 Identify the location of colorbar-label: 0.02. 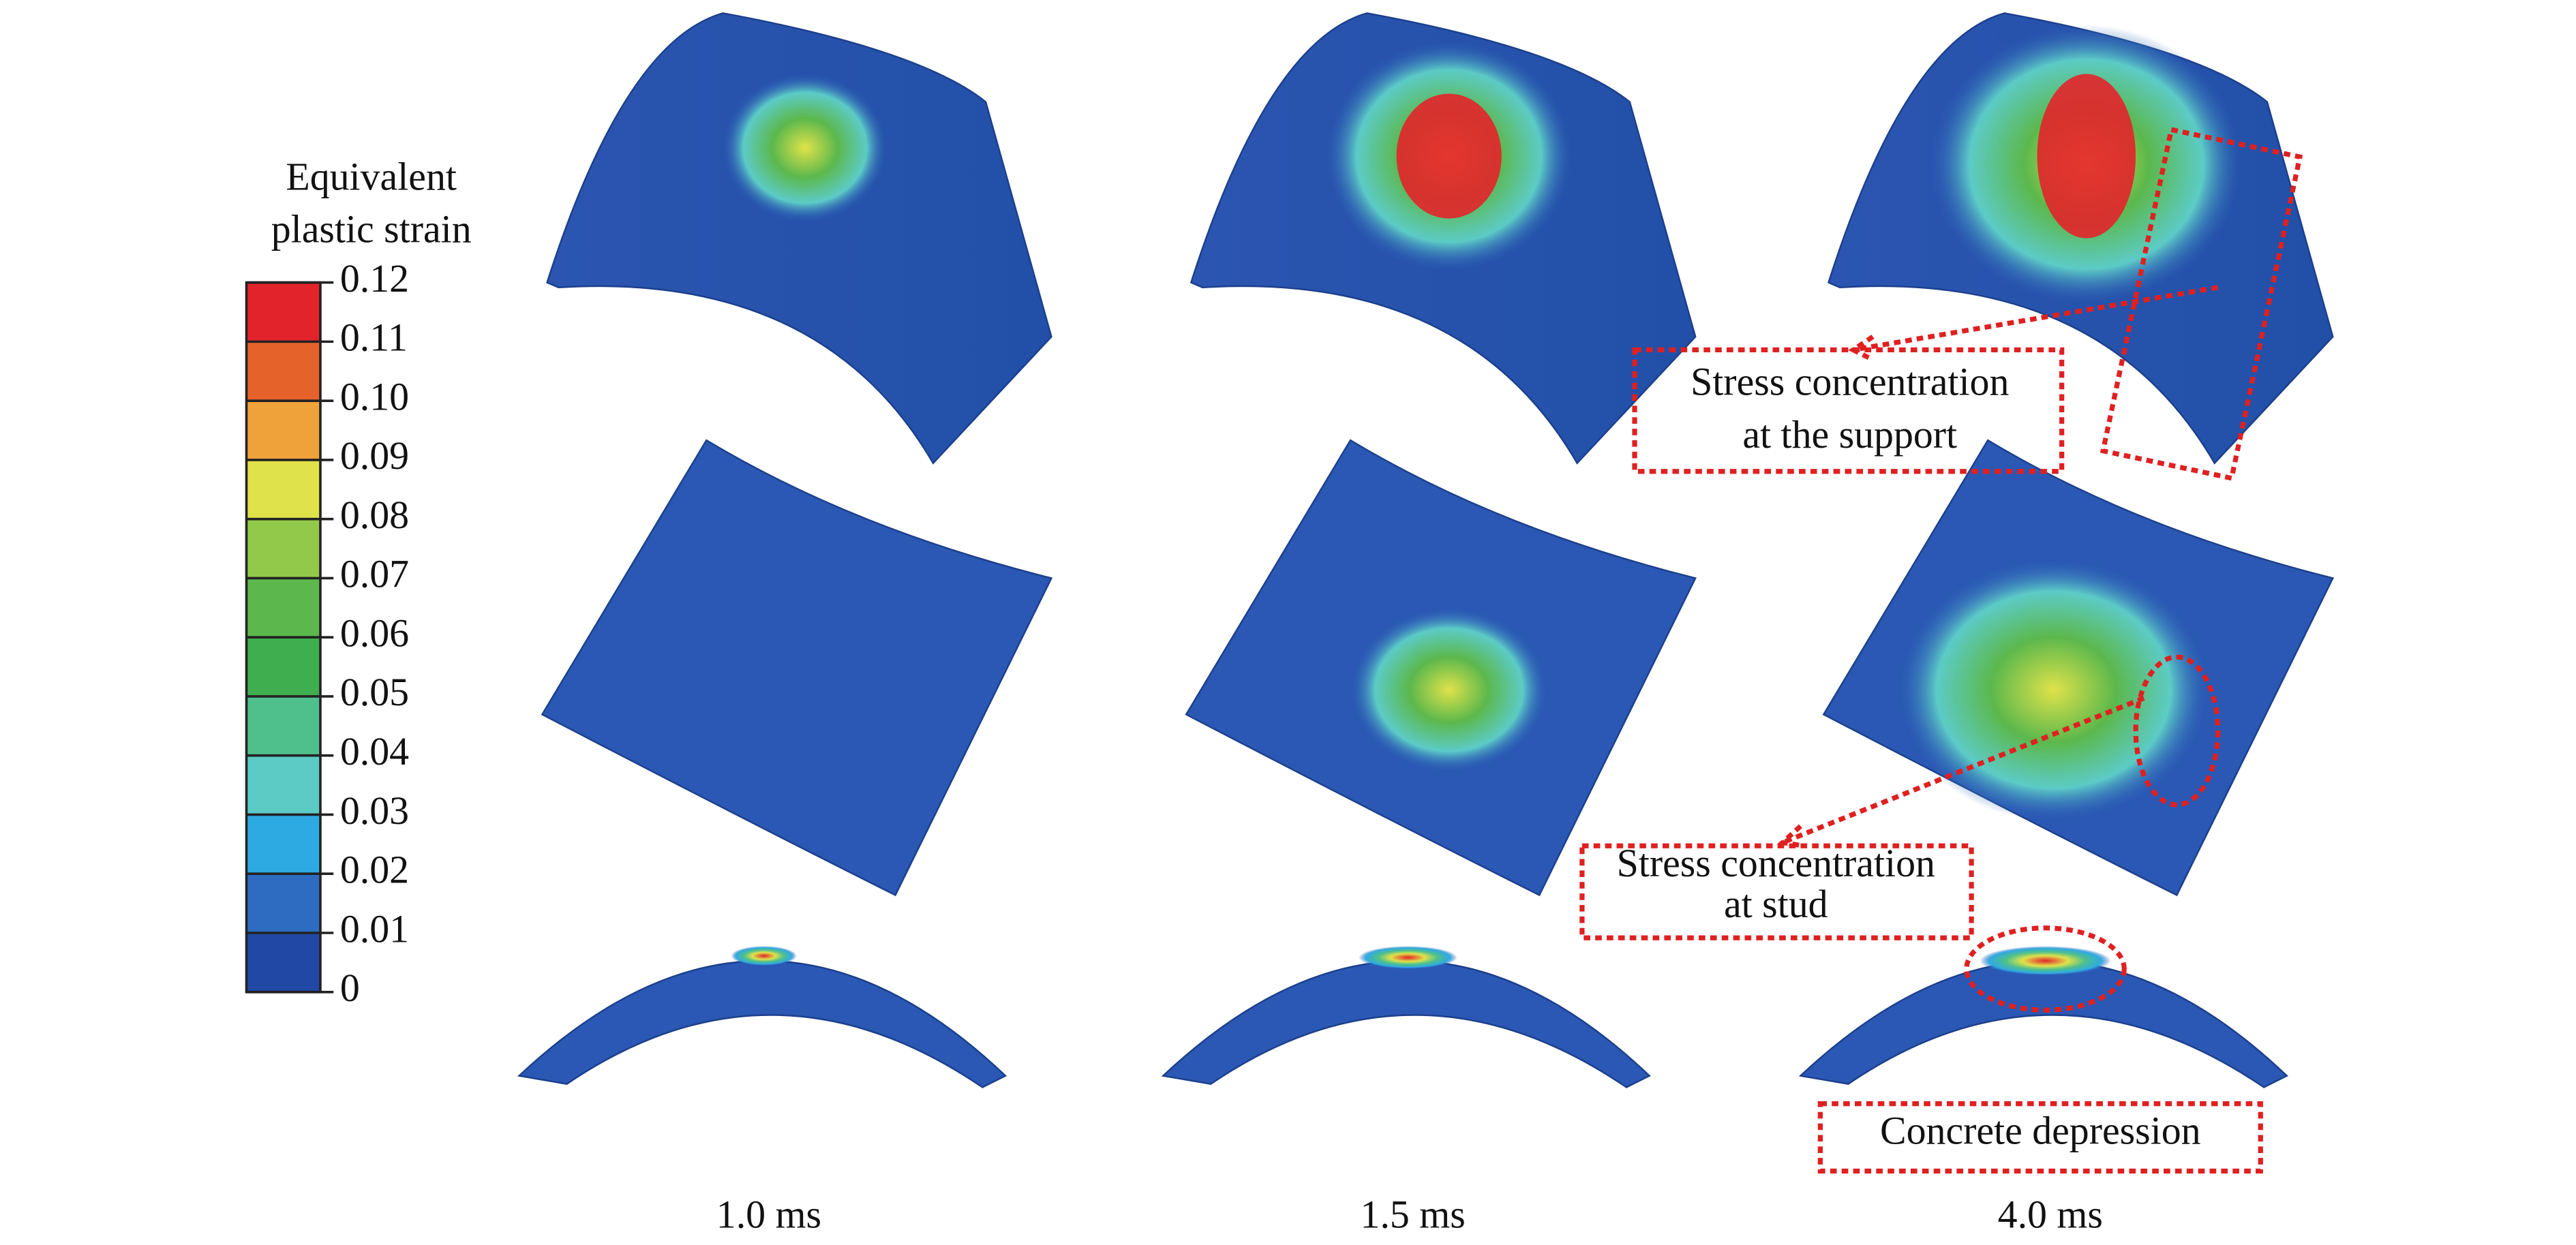
(374, 870).